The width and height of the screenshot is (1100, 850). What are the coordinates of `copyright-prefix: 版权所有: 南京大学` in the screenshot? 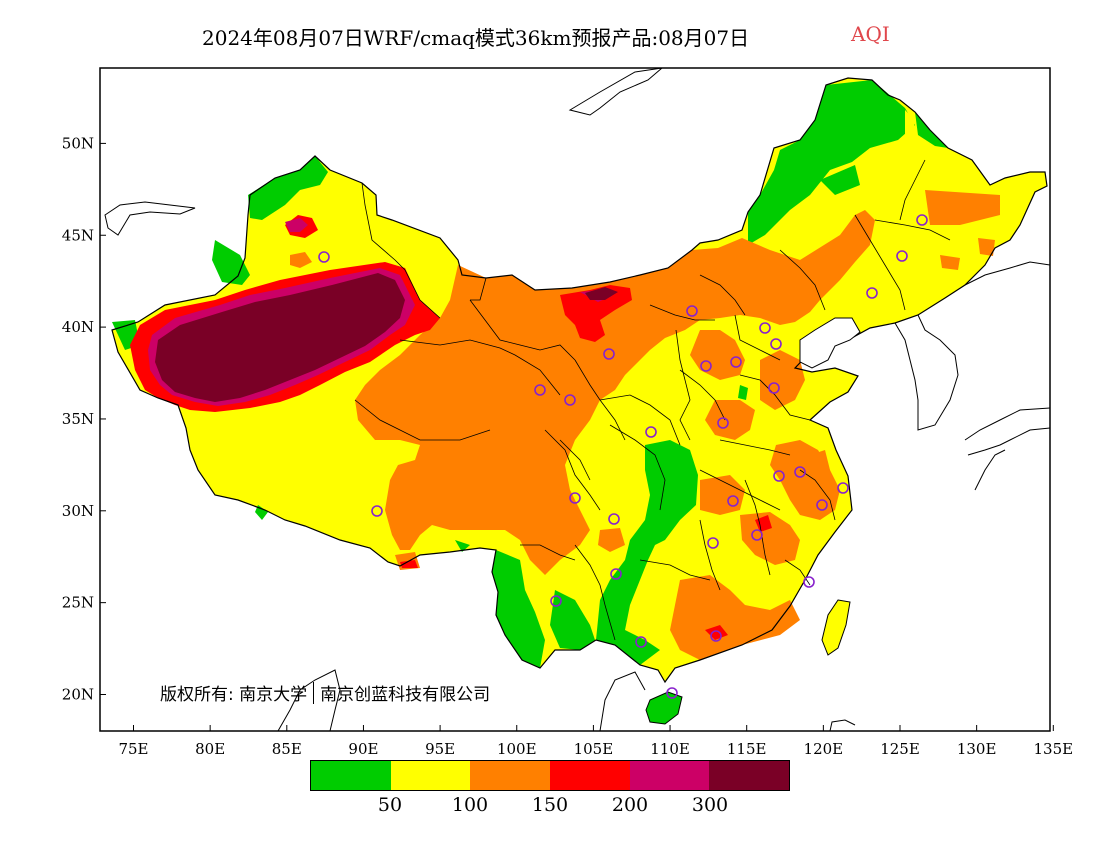 It's located at (234, 695).